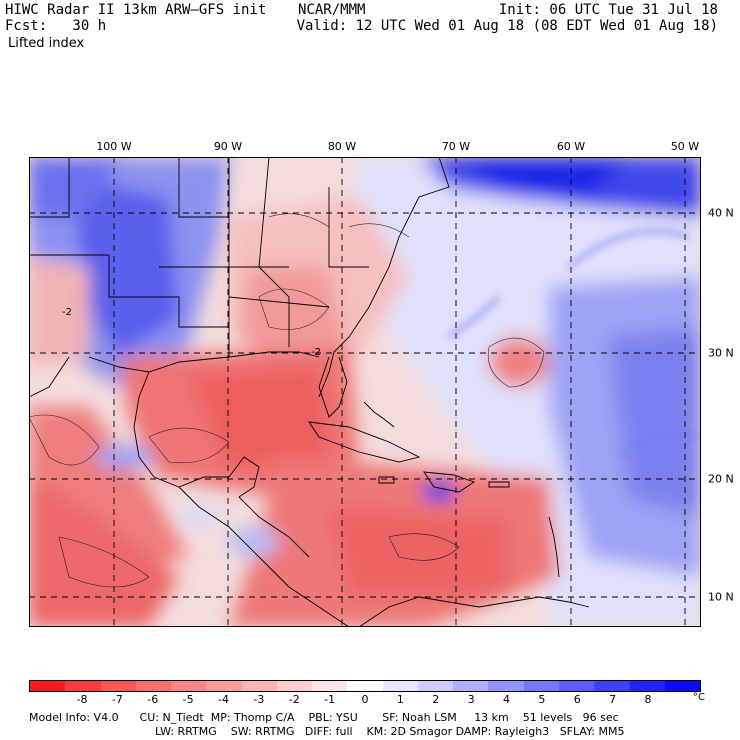 Image resolution: width=740 pixels, height=740 pixels. I want to click on colorbar-tick-label: -5, so click(188, 699).